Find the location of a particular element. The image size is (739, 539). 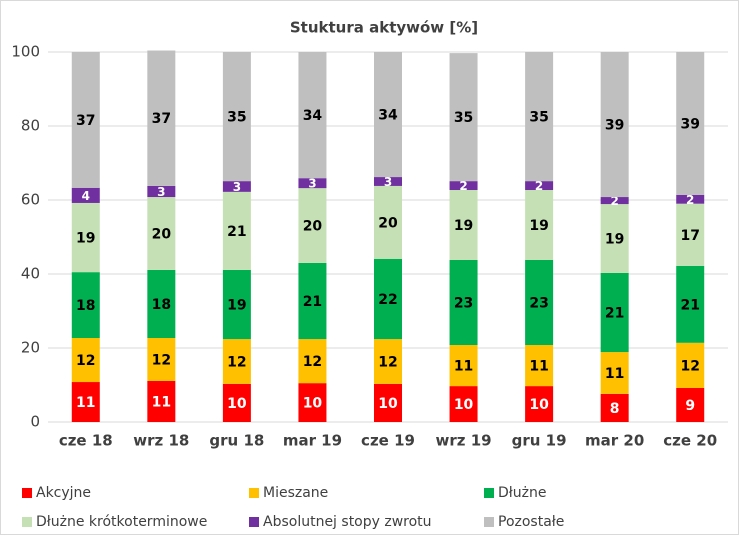

y-tick-label: 40 is located at coordinates (30, 274).